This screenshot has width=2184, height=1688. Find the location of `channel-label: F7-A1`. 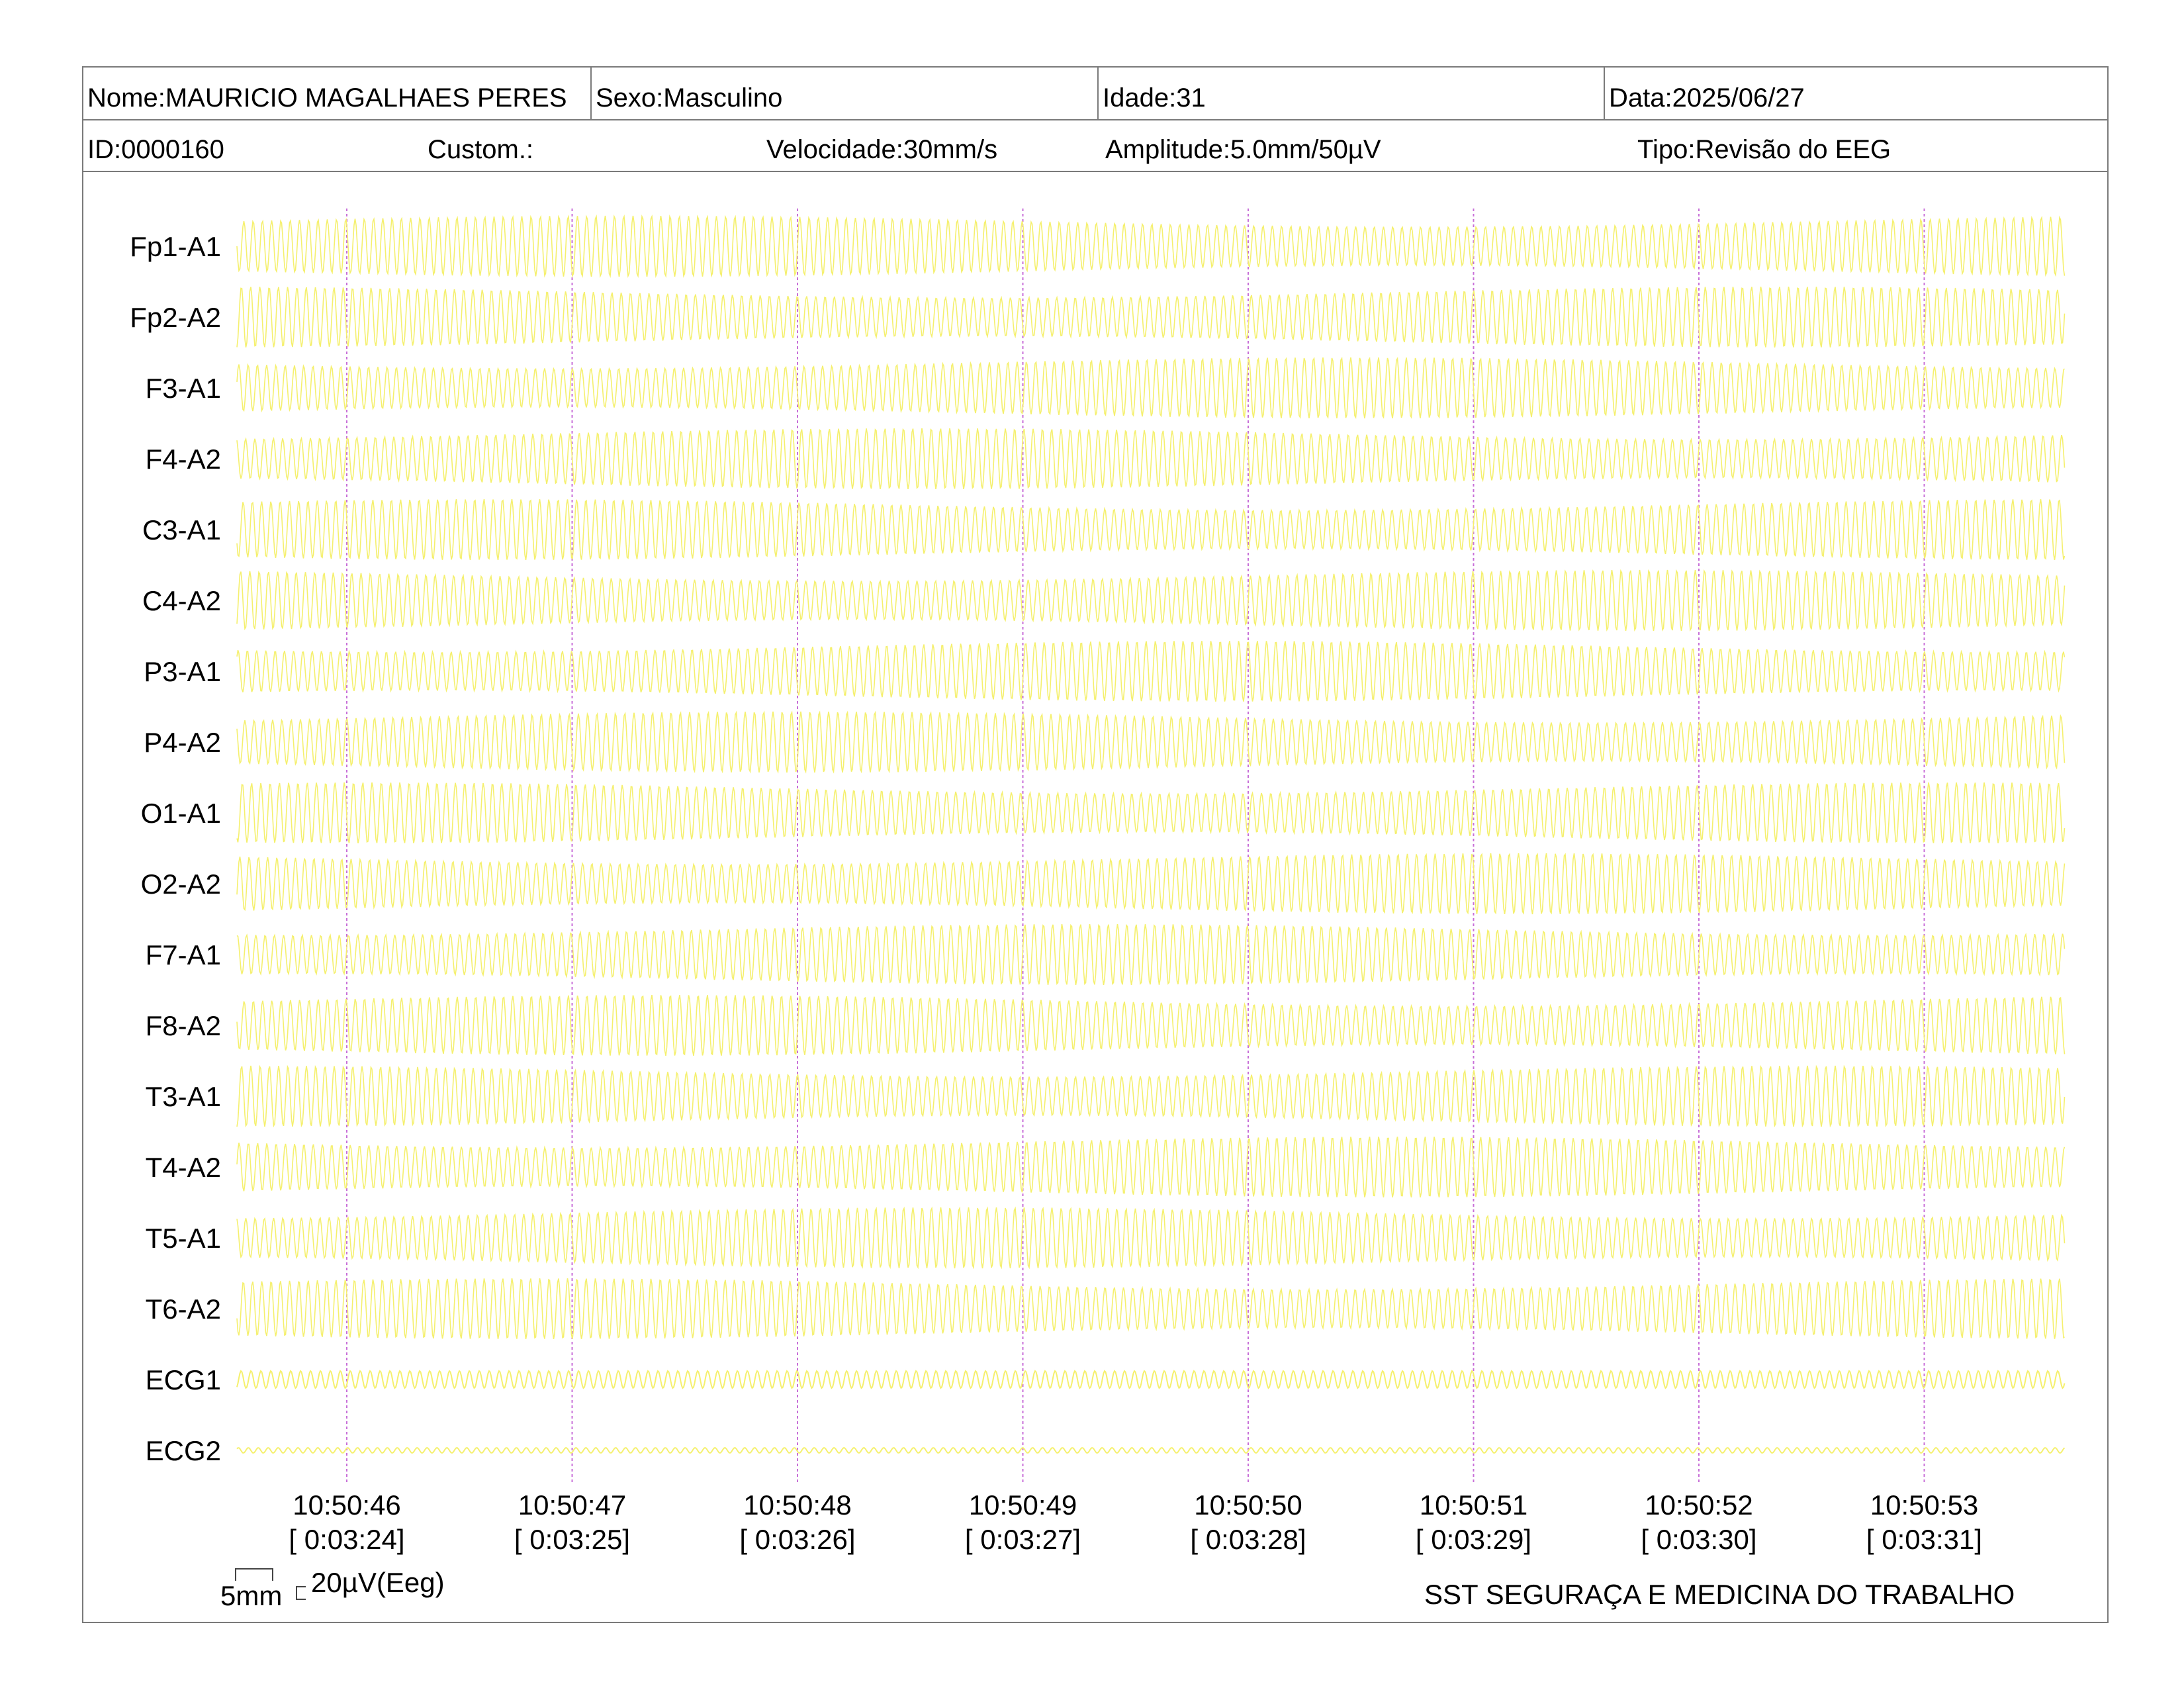

channel-label: F7-A1 is located at coordinates (183, 954).